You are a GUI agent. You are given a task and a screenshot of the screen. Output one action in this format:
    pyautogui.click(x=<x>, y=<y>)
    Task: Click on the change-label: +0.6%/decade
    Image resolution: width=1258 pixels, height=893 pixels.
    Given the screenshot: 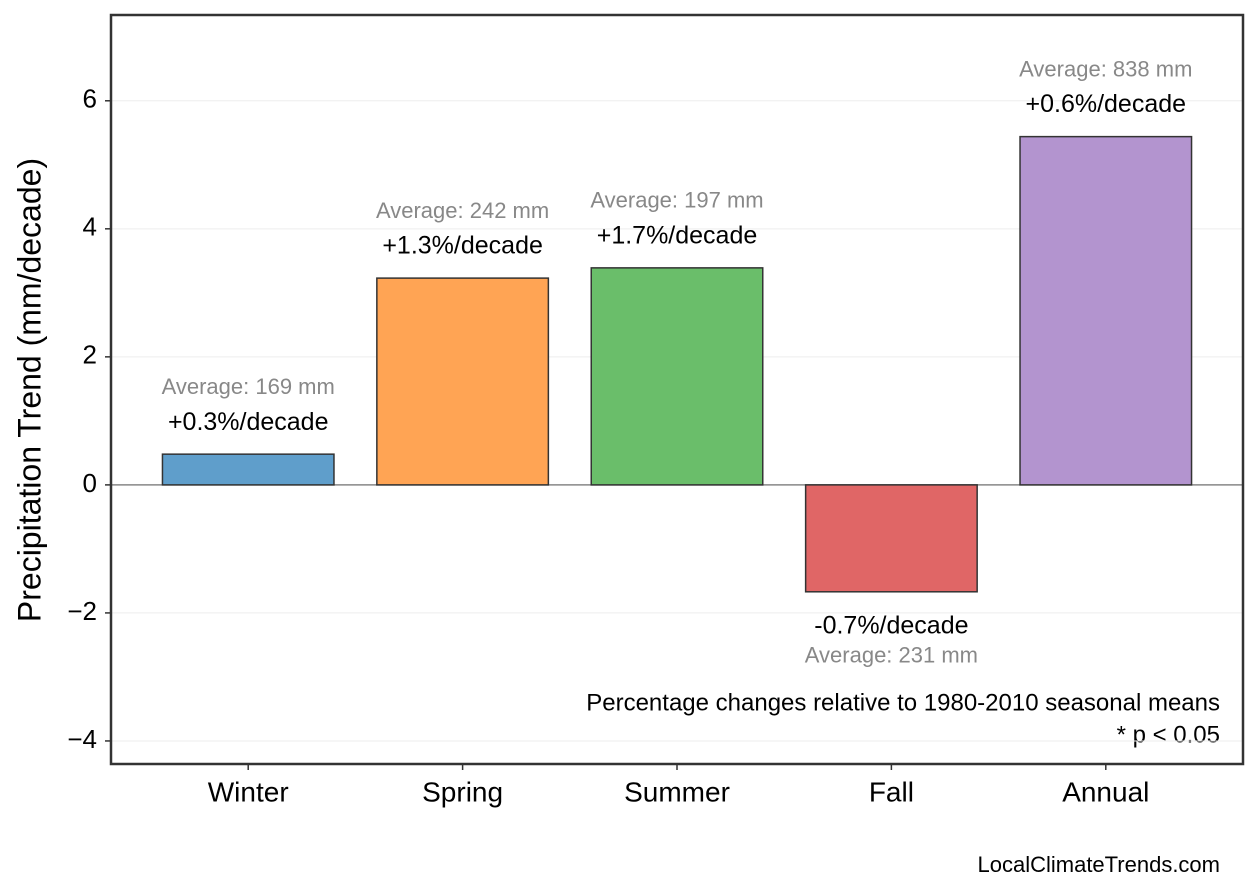 What is the action you would take?
    pyautogui.click(x=1106, y=104)
    